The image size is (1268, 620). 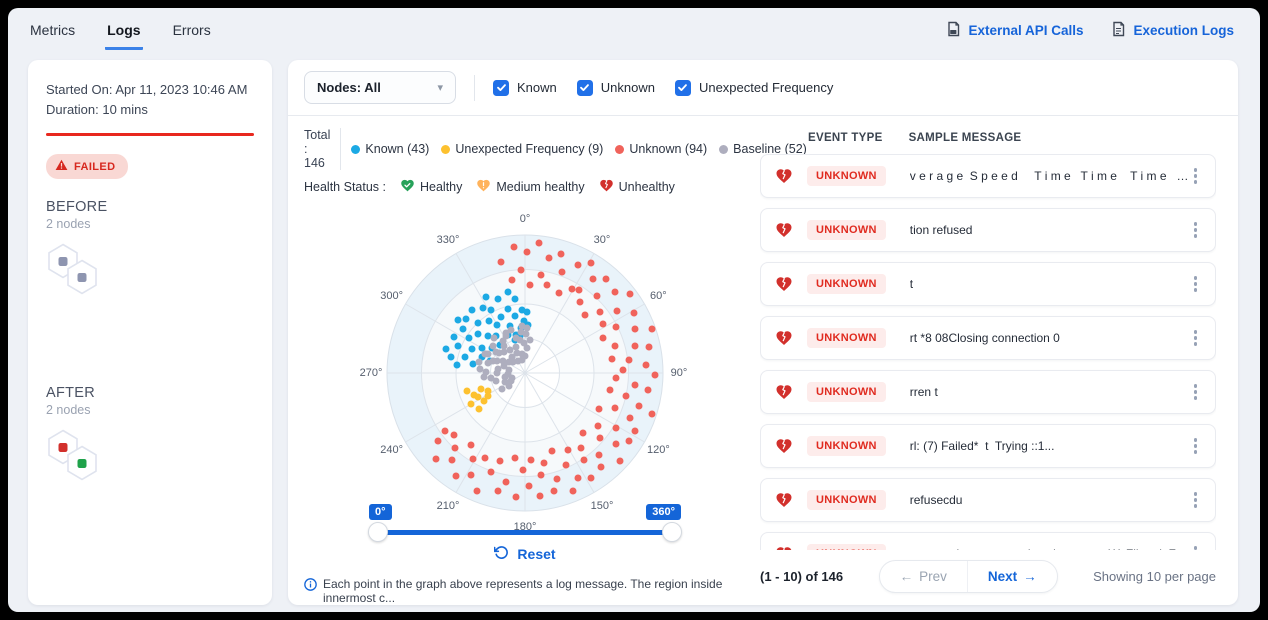 I want to click on tab-metrics: Metrics, so click(x=53, y=30).